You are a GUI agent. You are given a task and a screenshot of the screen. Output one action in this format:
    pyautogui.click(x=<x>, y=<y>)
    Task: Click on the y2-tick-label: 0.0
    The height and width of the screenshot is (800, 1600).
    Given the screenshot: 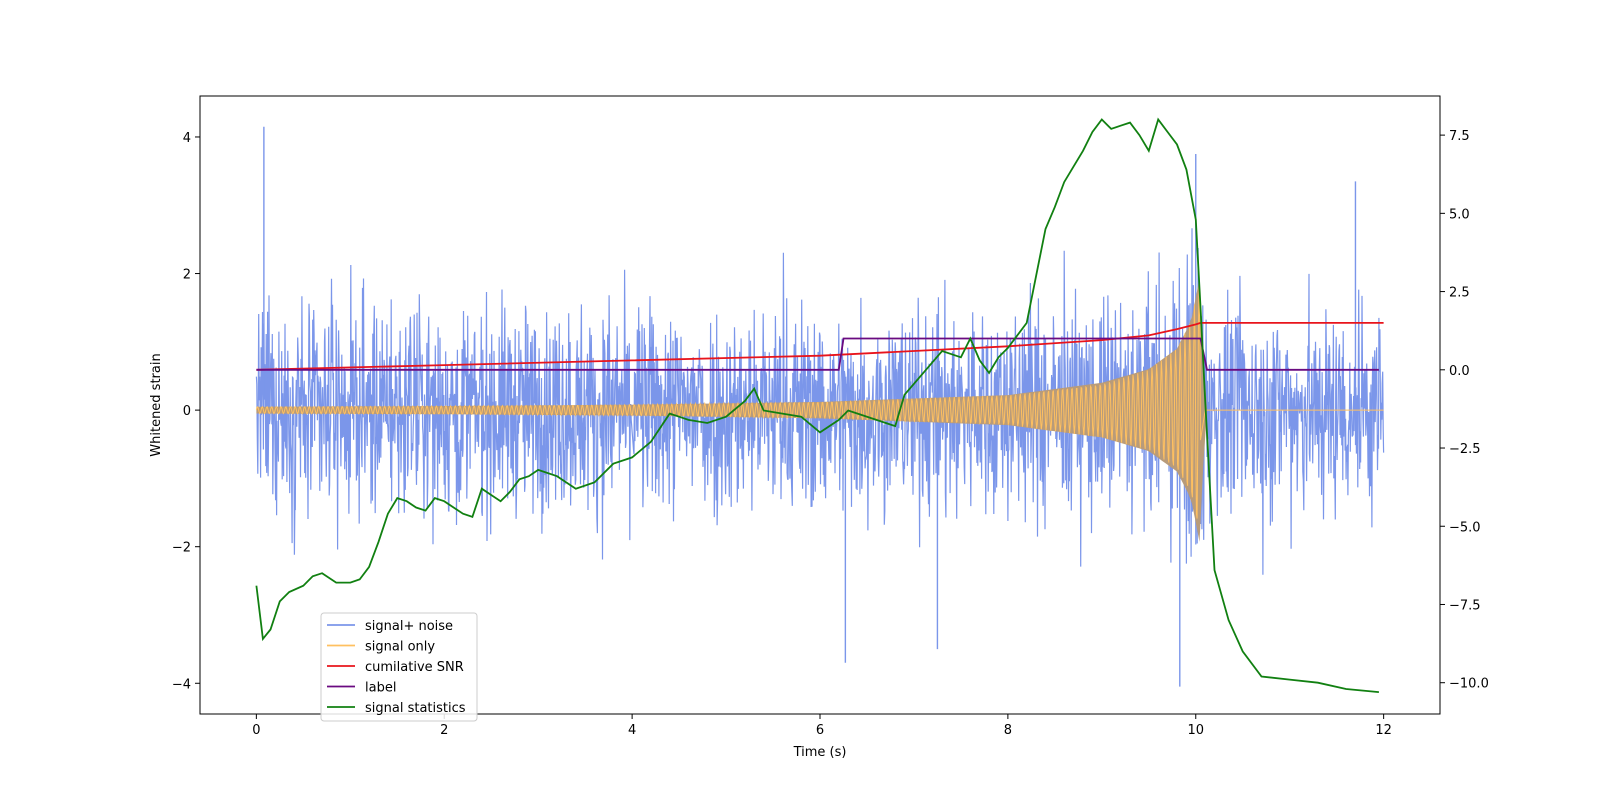 What is the action you would take?
    pyautogui.click(x=1459, y=371)
    